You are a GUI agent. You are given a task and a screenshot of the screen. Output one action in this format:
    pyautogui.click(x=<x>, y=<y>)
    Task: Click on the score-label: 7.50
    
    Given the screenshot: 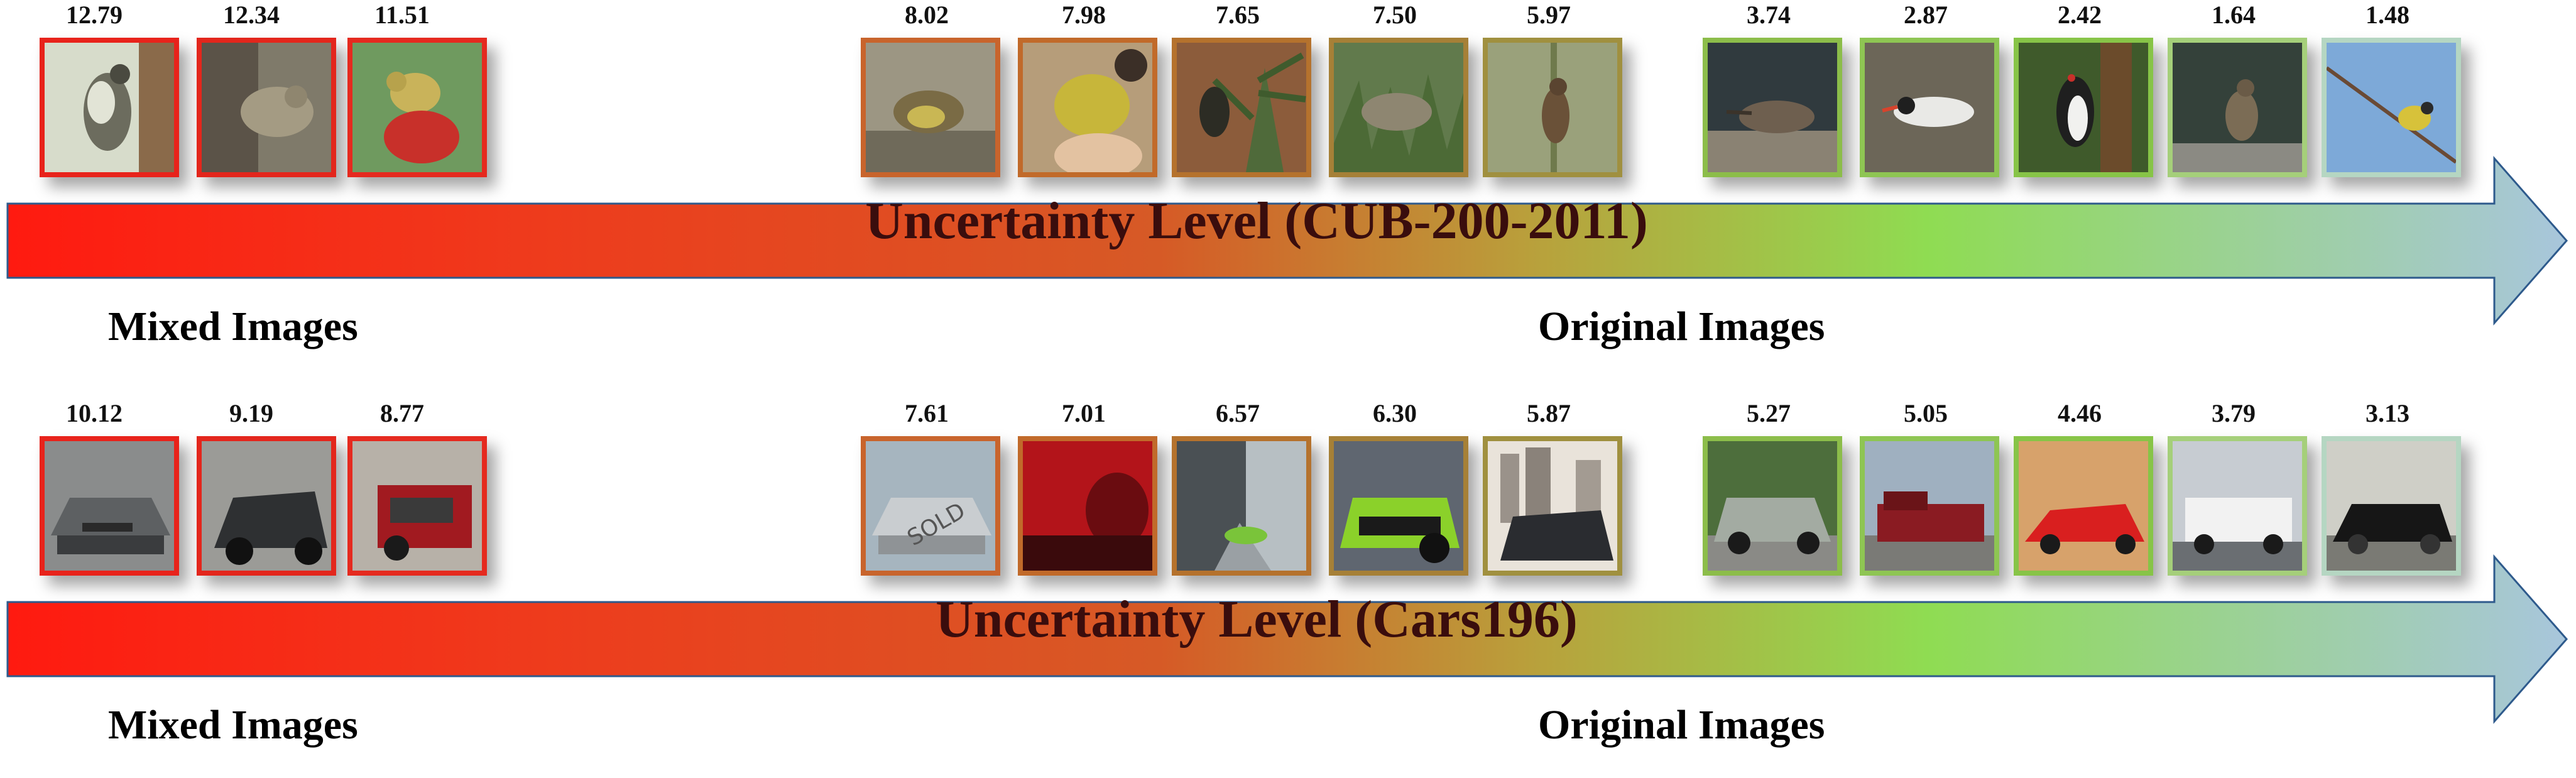 What is the action you would take?
    pyautogui.click(x=1395, y=15)
    